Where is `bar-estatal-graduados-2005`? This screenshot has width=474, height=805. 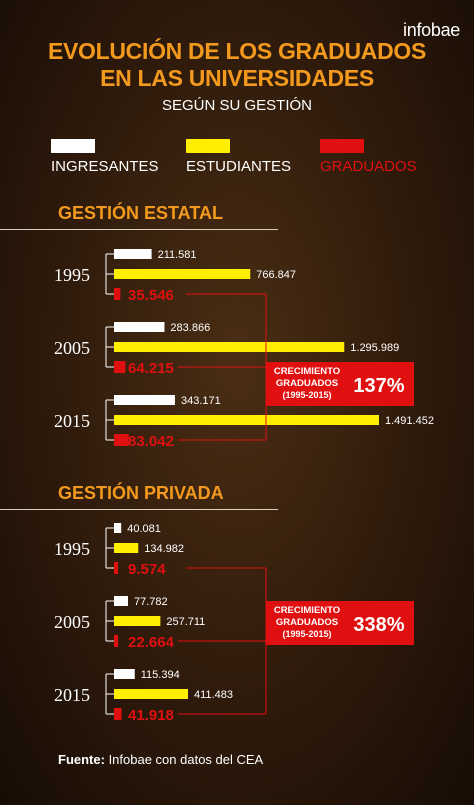 bar-estatal-graduados-2005 is located at coordinates (120, 367).